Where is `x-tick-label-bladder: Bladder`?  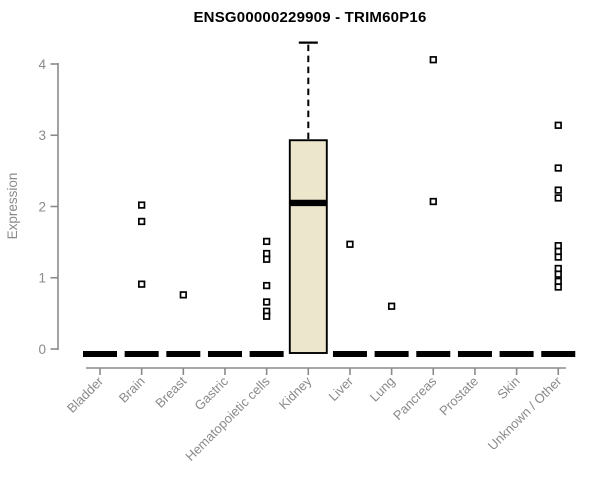
x-tick-label-bladder: Bladder is located at coordinates (85, 394).